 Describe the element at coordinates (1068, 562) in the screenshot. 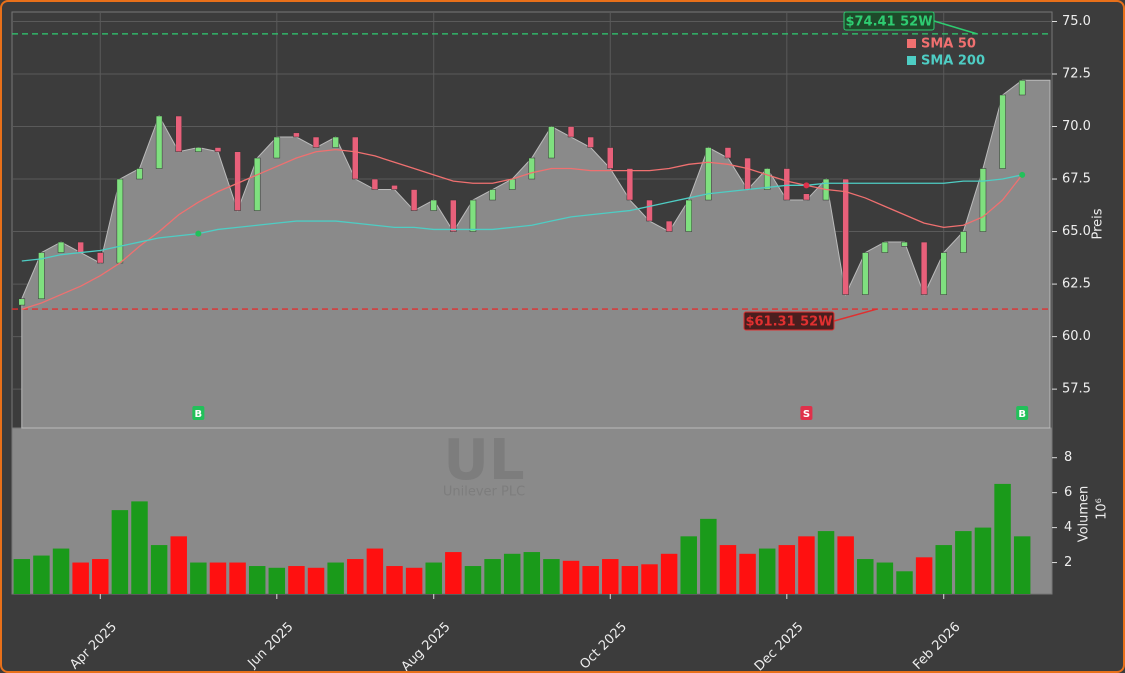

I see `y-tick-label: 2` at that location.